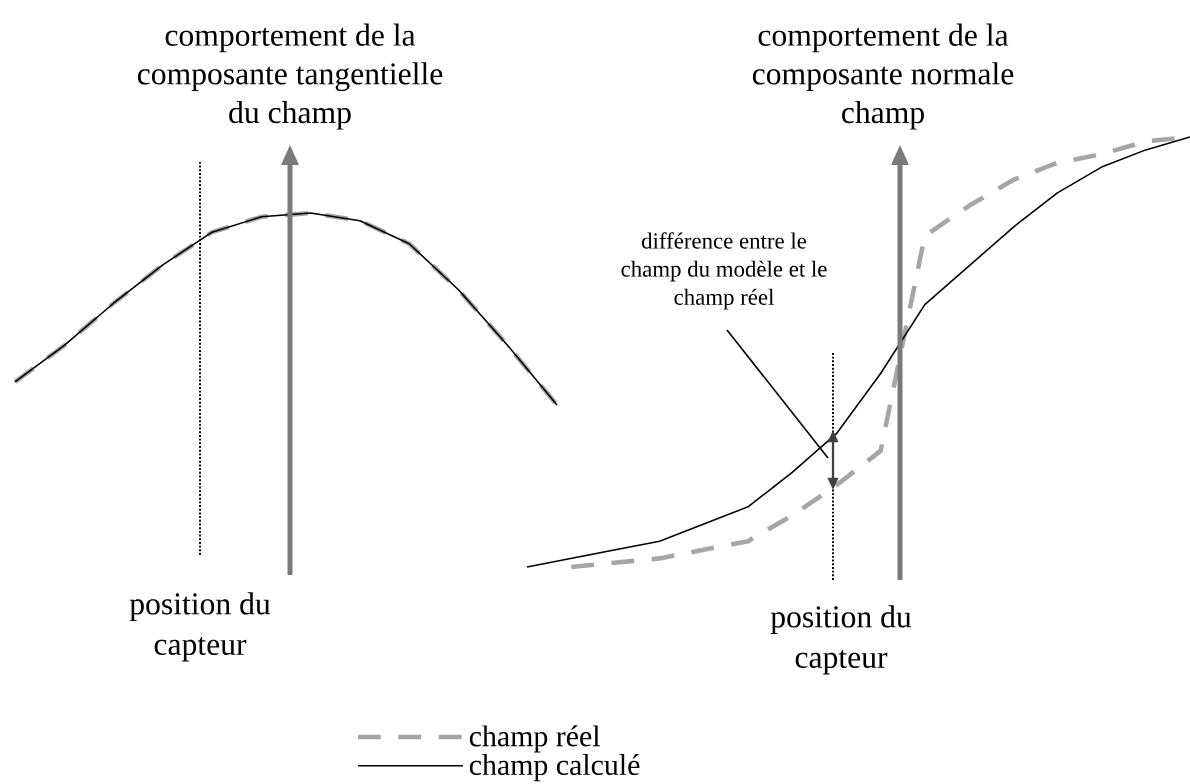 This screenshot has height=784, width=1190. Describe the element at coordinates (554, 768) in the screenshot. I see `legend-label: champ calculé` at that location.